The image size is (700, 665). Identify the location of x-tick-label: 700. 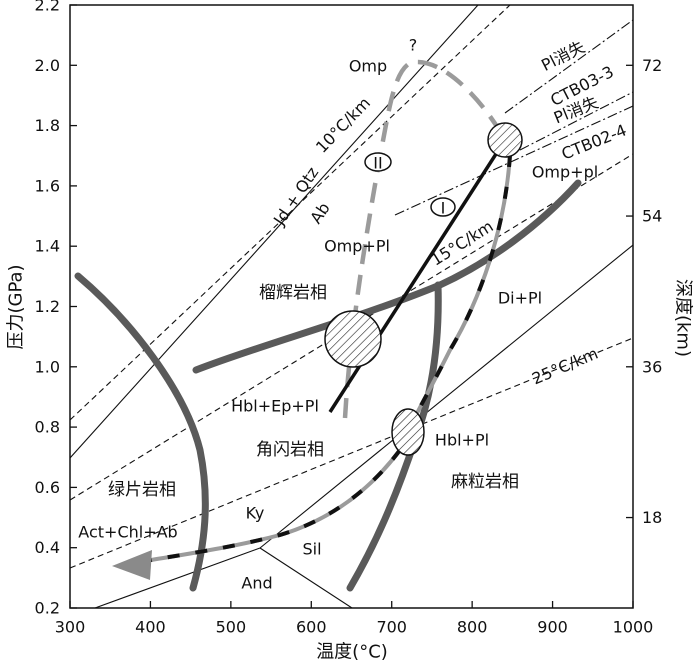
(391, 627).